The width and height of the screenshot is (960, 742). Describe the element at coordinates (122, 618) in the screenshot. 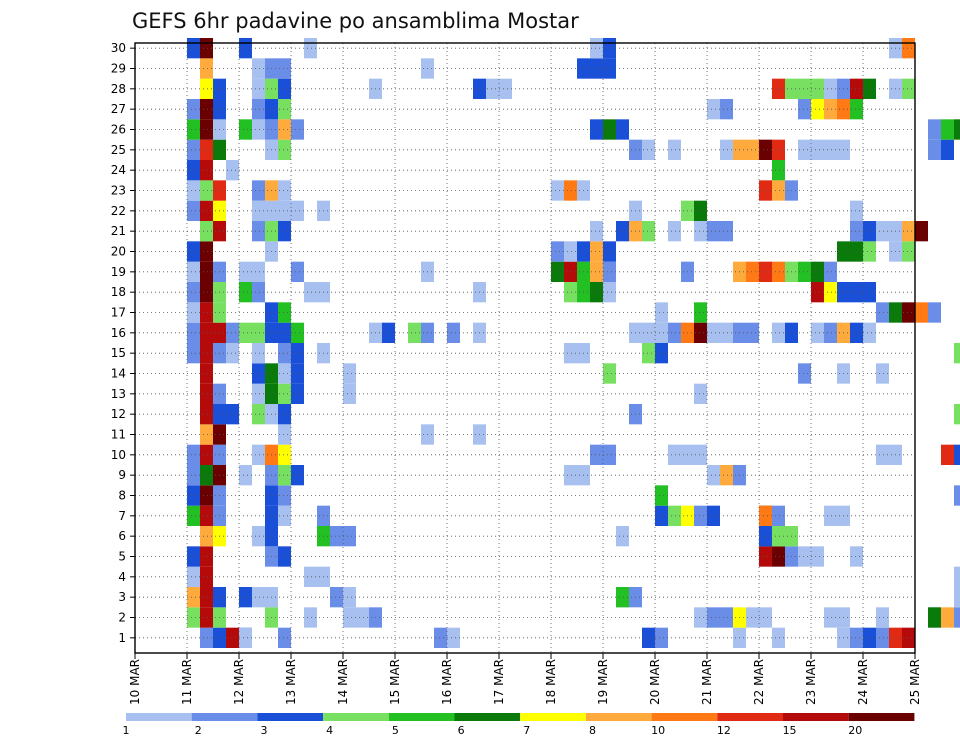

I see `y-tick-label: 2` at that location.